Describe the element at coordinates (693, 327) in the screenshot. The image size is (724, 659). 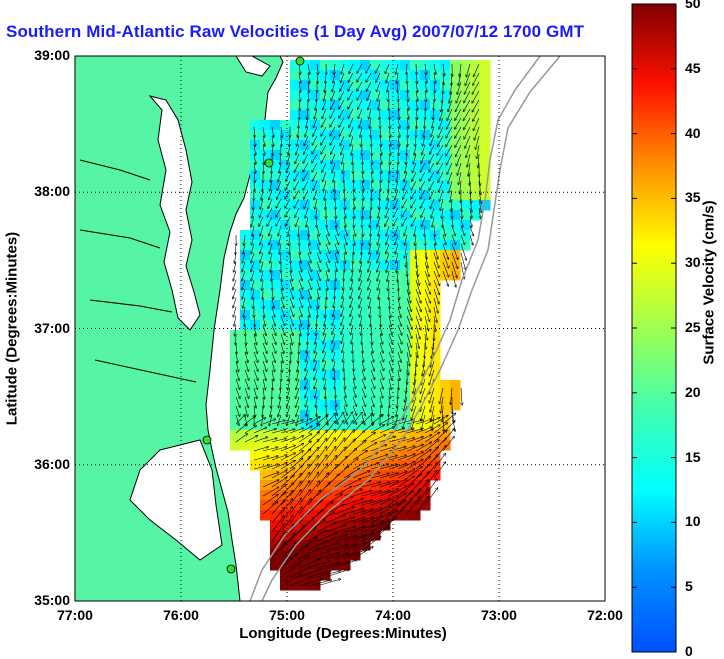
I see `colorbar-tick-label: 25` at that location.